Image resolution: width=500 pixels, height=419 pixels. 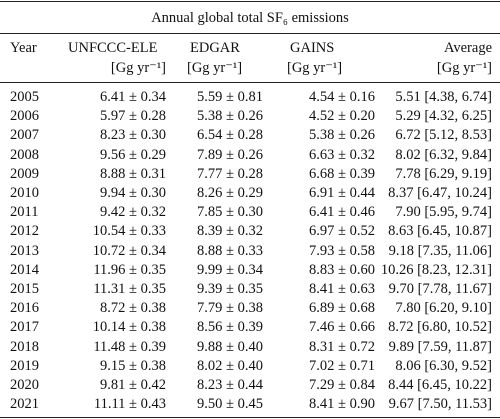 I want to click on value-cell: 11.31 ± 0.35, so click(x=129, y=289).